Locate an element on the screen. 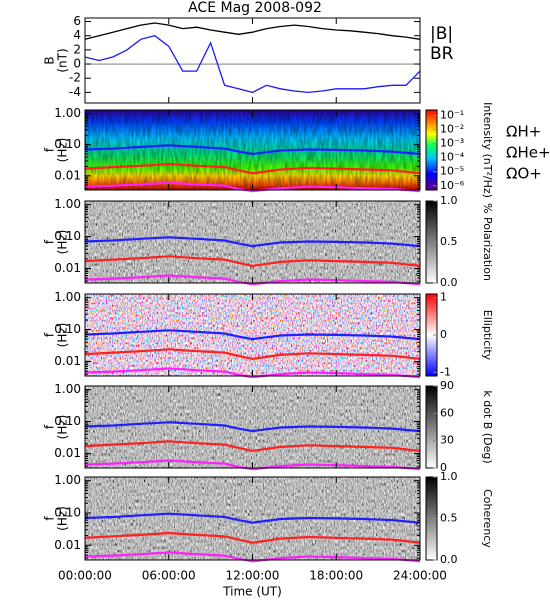  y-tick-label: 4 is located at coordinates (77, 35).